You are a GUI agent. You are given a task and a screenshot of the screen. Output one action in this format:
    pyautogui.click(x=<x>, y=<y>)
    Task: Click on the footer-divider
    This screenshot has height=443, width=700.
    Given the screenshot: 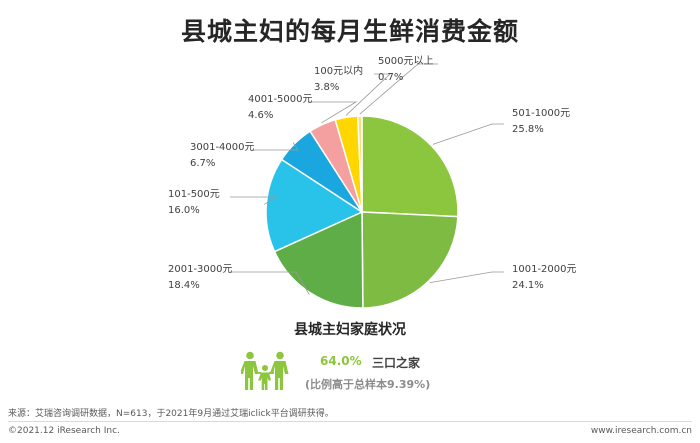 What is the action you would take?
    pyautogui.click(x=350, y=421)
    